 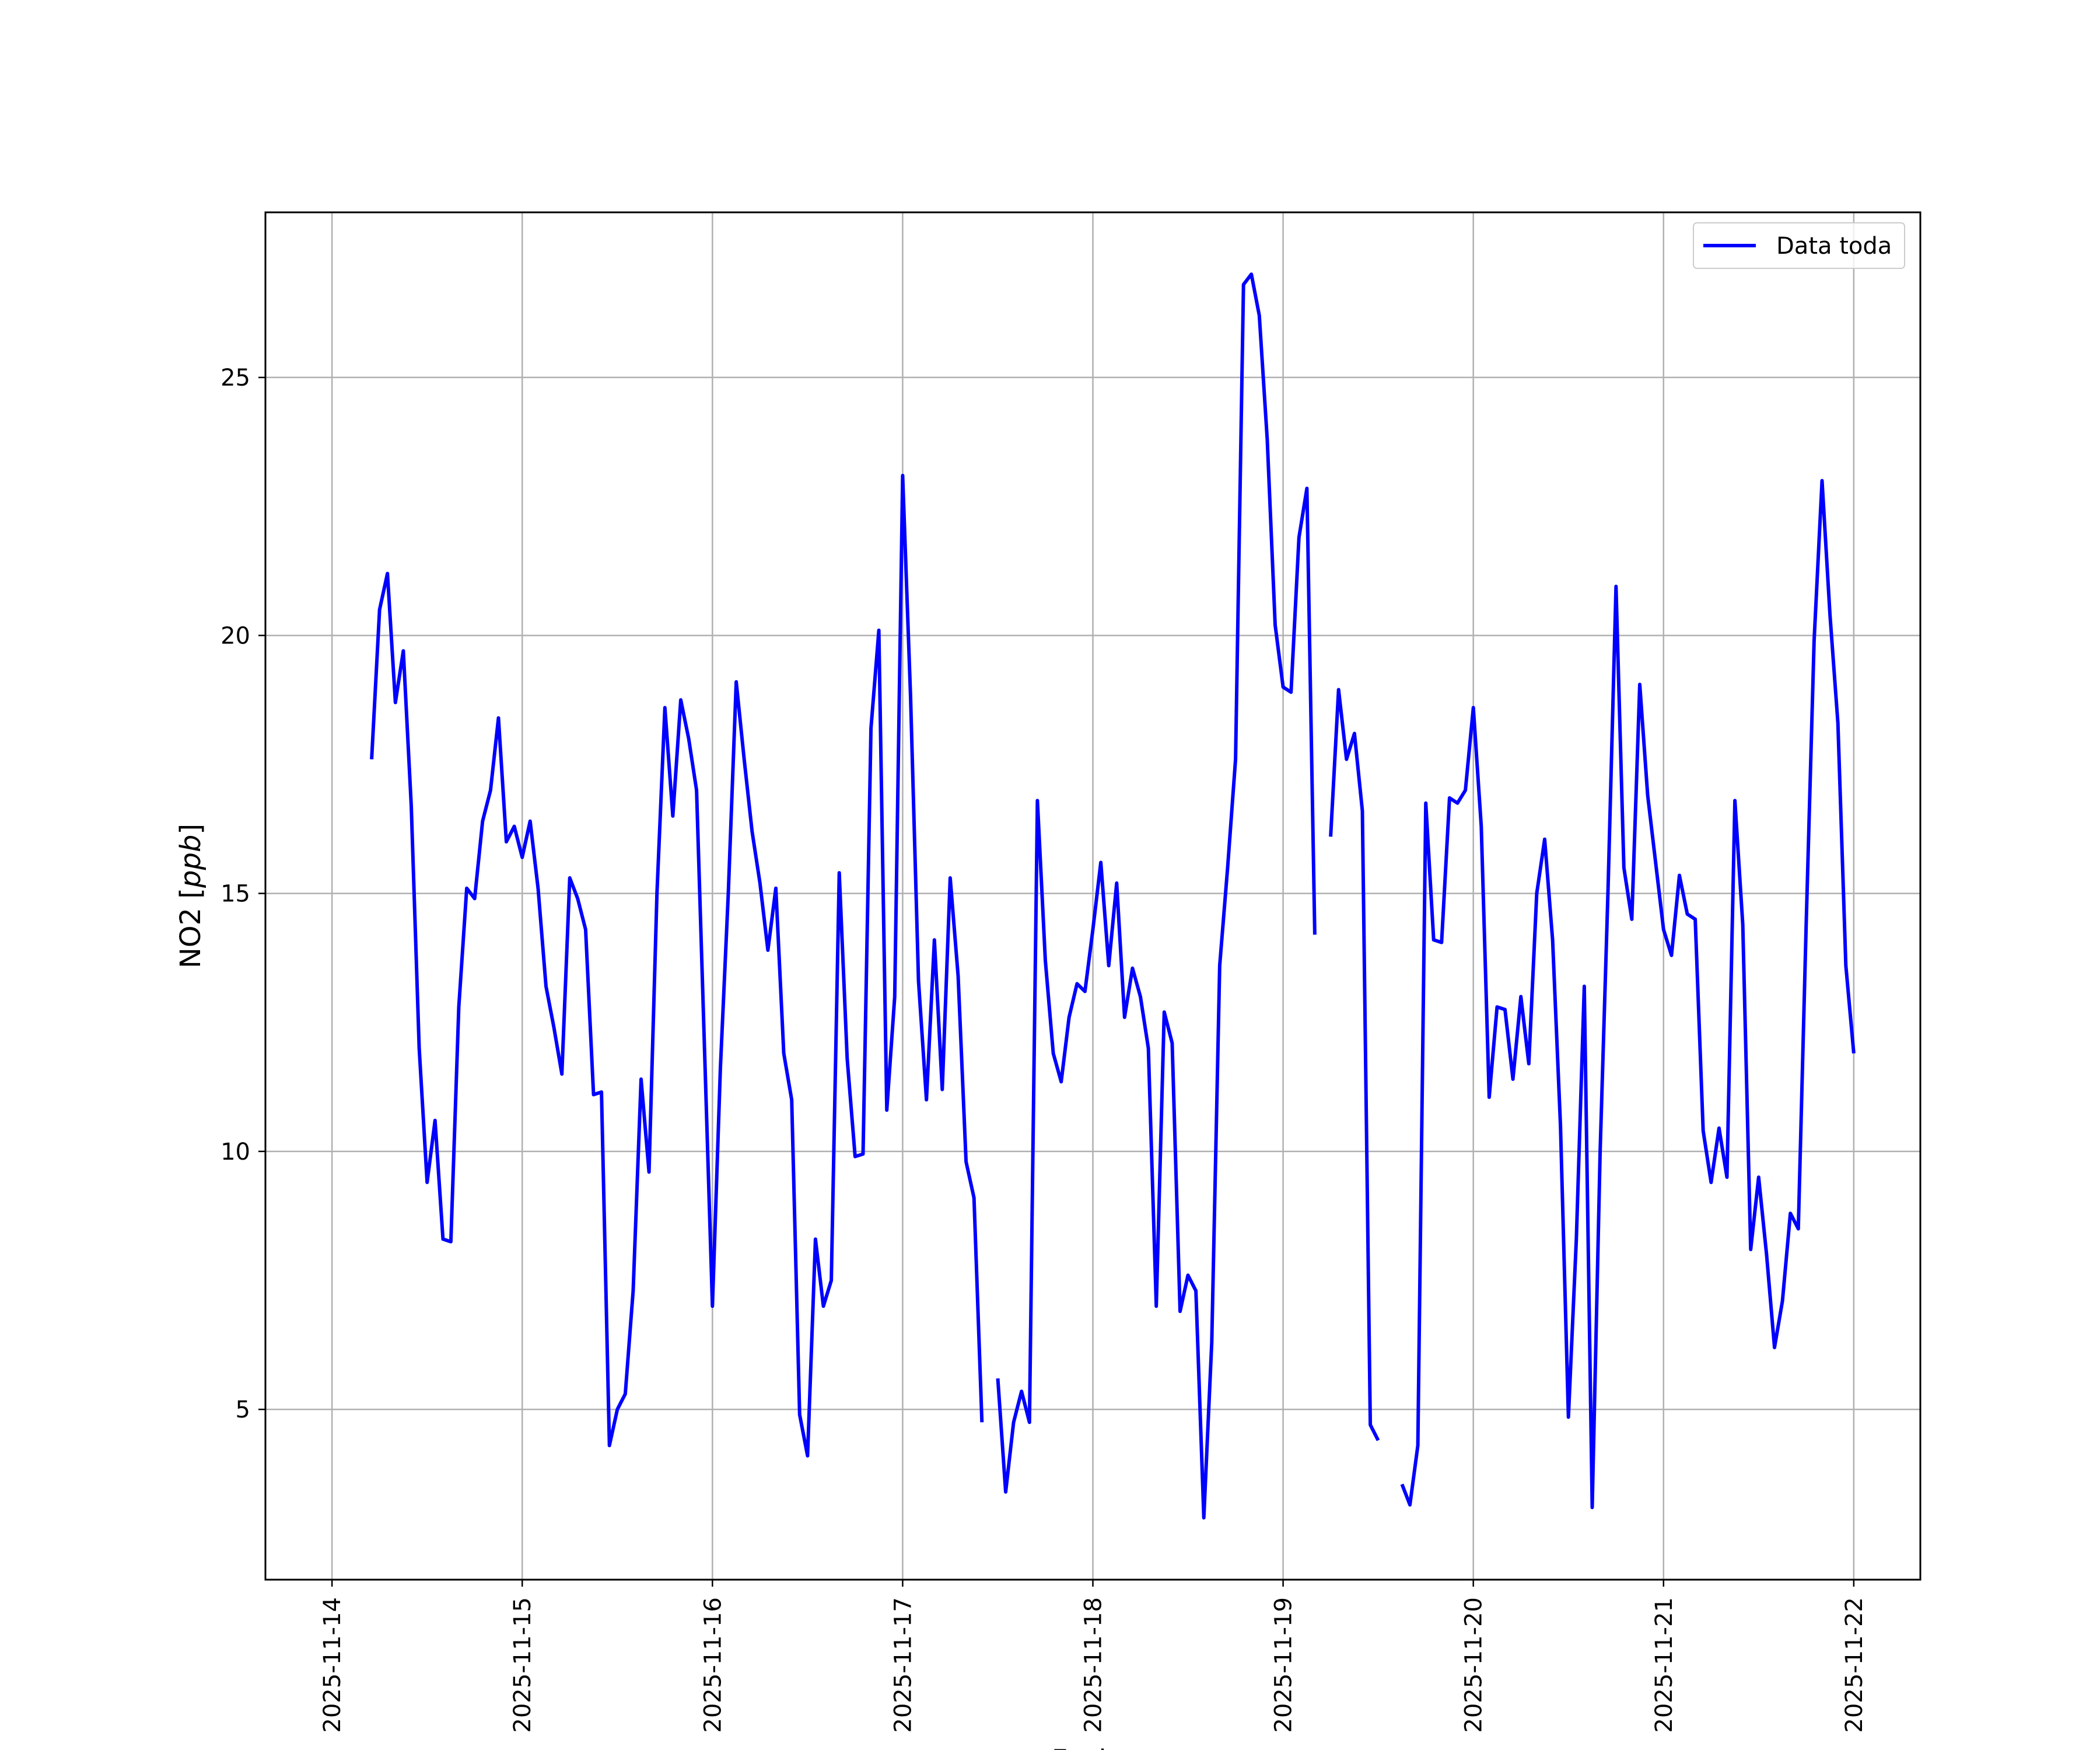 What do you see at coordinates (190, 928) in the screenshot?
I see `y-axis-label-text: NO2 [` at bounding box center [190, 928].